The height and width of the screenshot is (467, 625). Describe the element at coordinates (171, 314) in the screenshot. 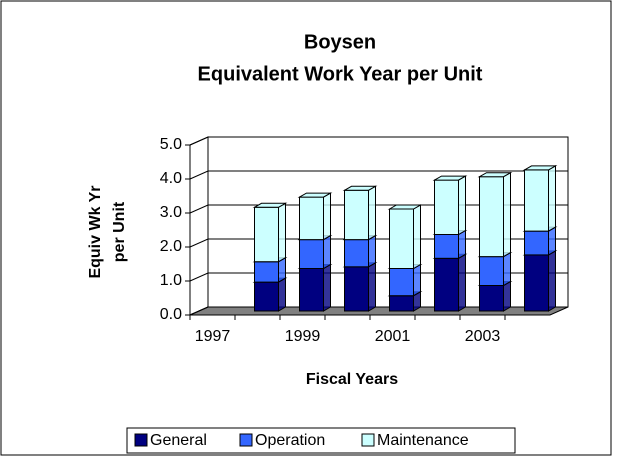

I see `y-tick-label: 0.0` at that location.